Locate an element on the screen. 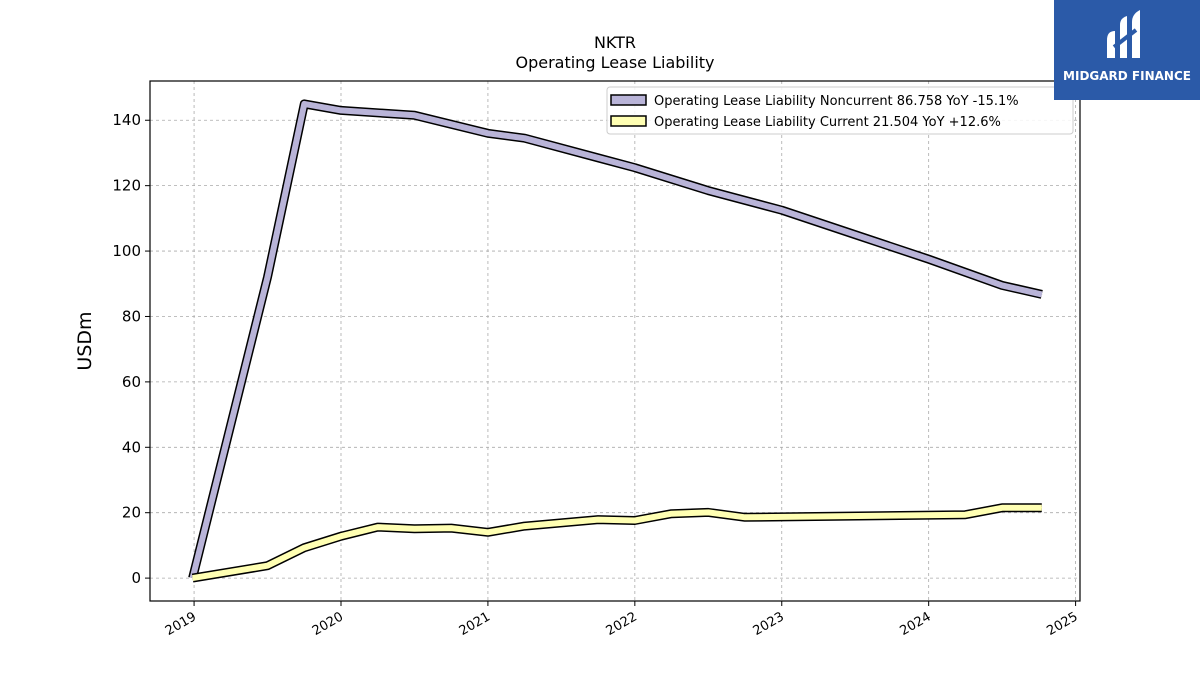 Image resolution: width=1200 pixels, height=675 pixels. x-tick-label: 2025 is located at coordinates (1062, 624).